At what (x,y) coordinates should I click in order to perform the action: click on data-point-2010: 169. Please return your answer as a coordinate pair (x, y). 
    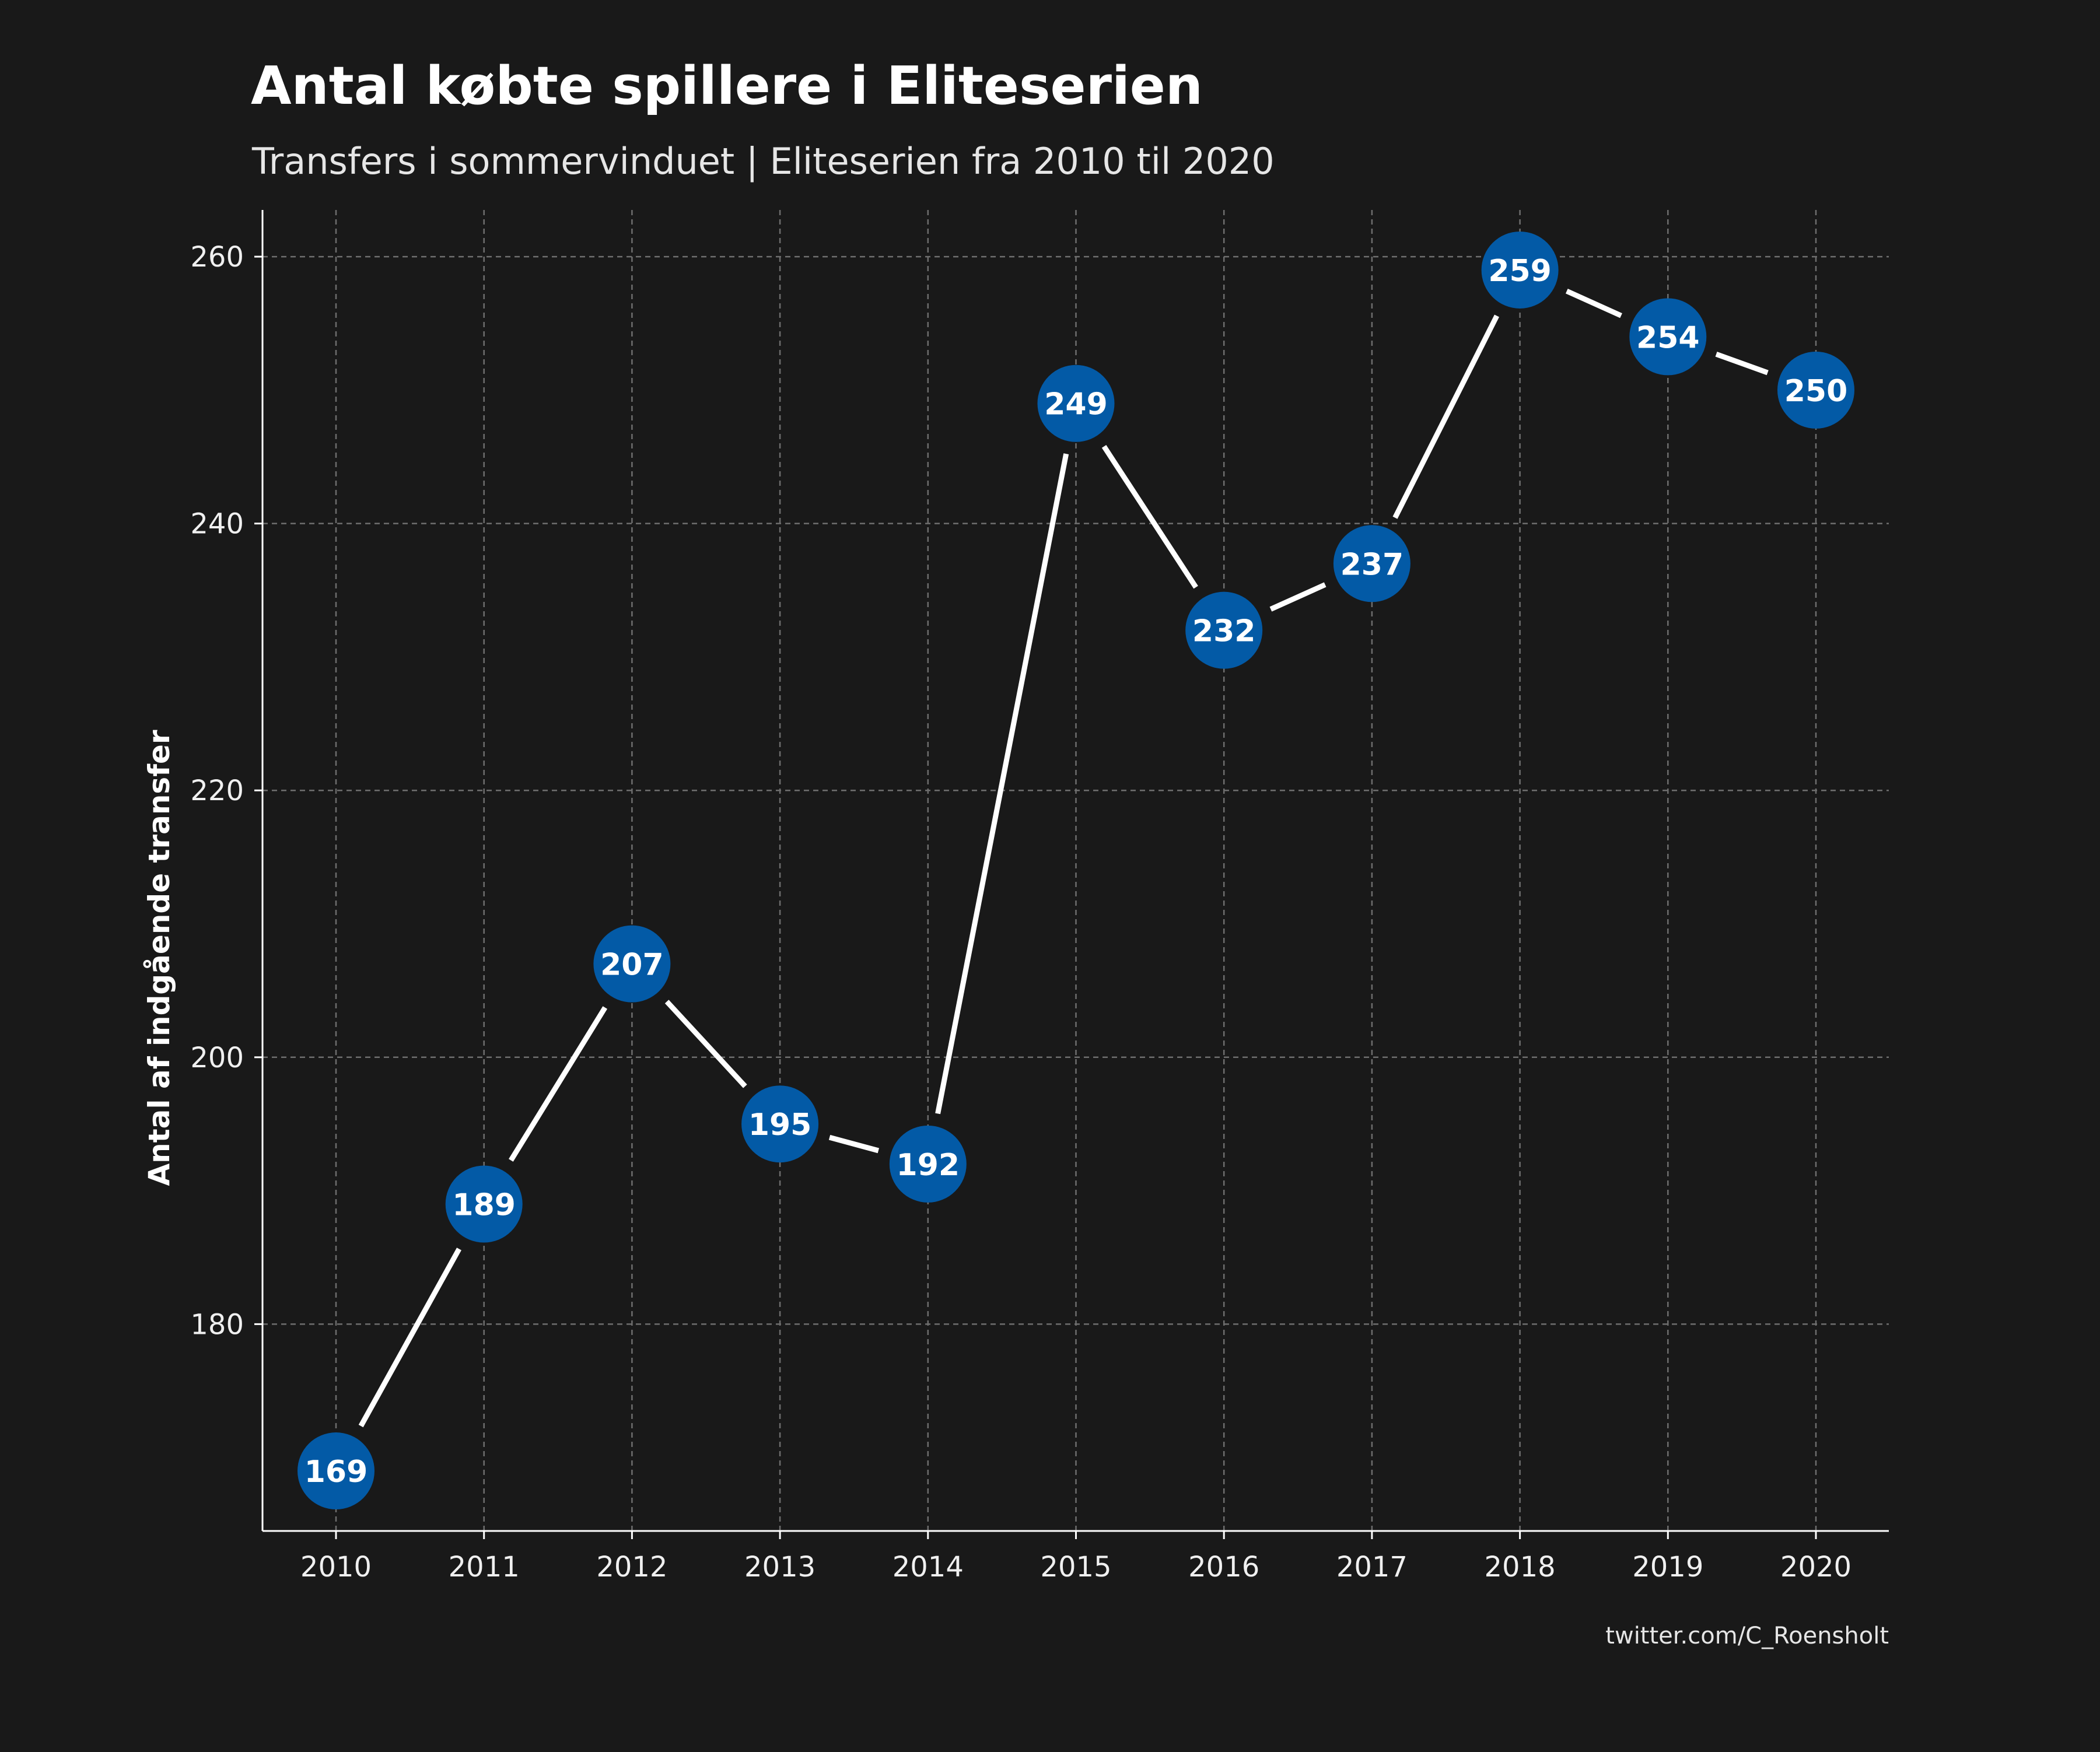
    Looking at the image, I should click on (336, 1471).